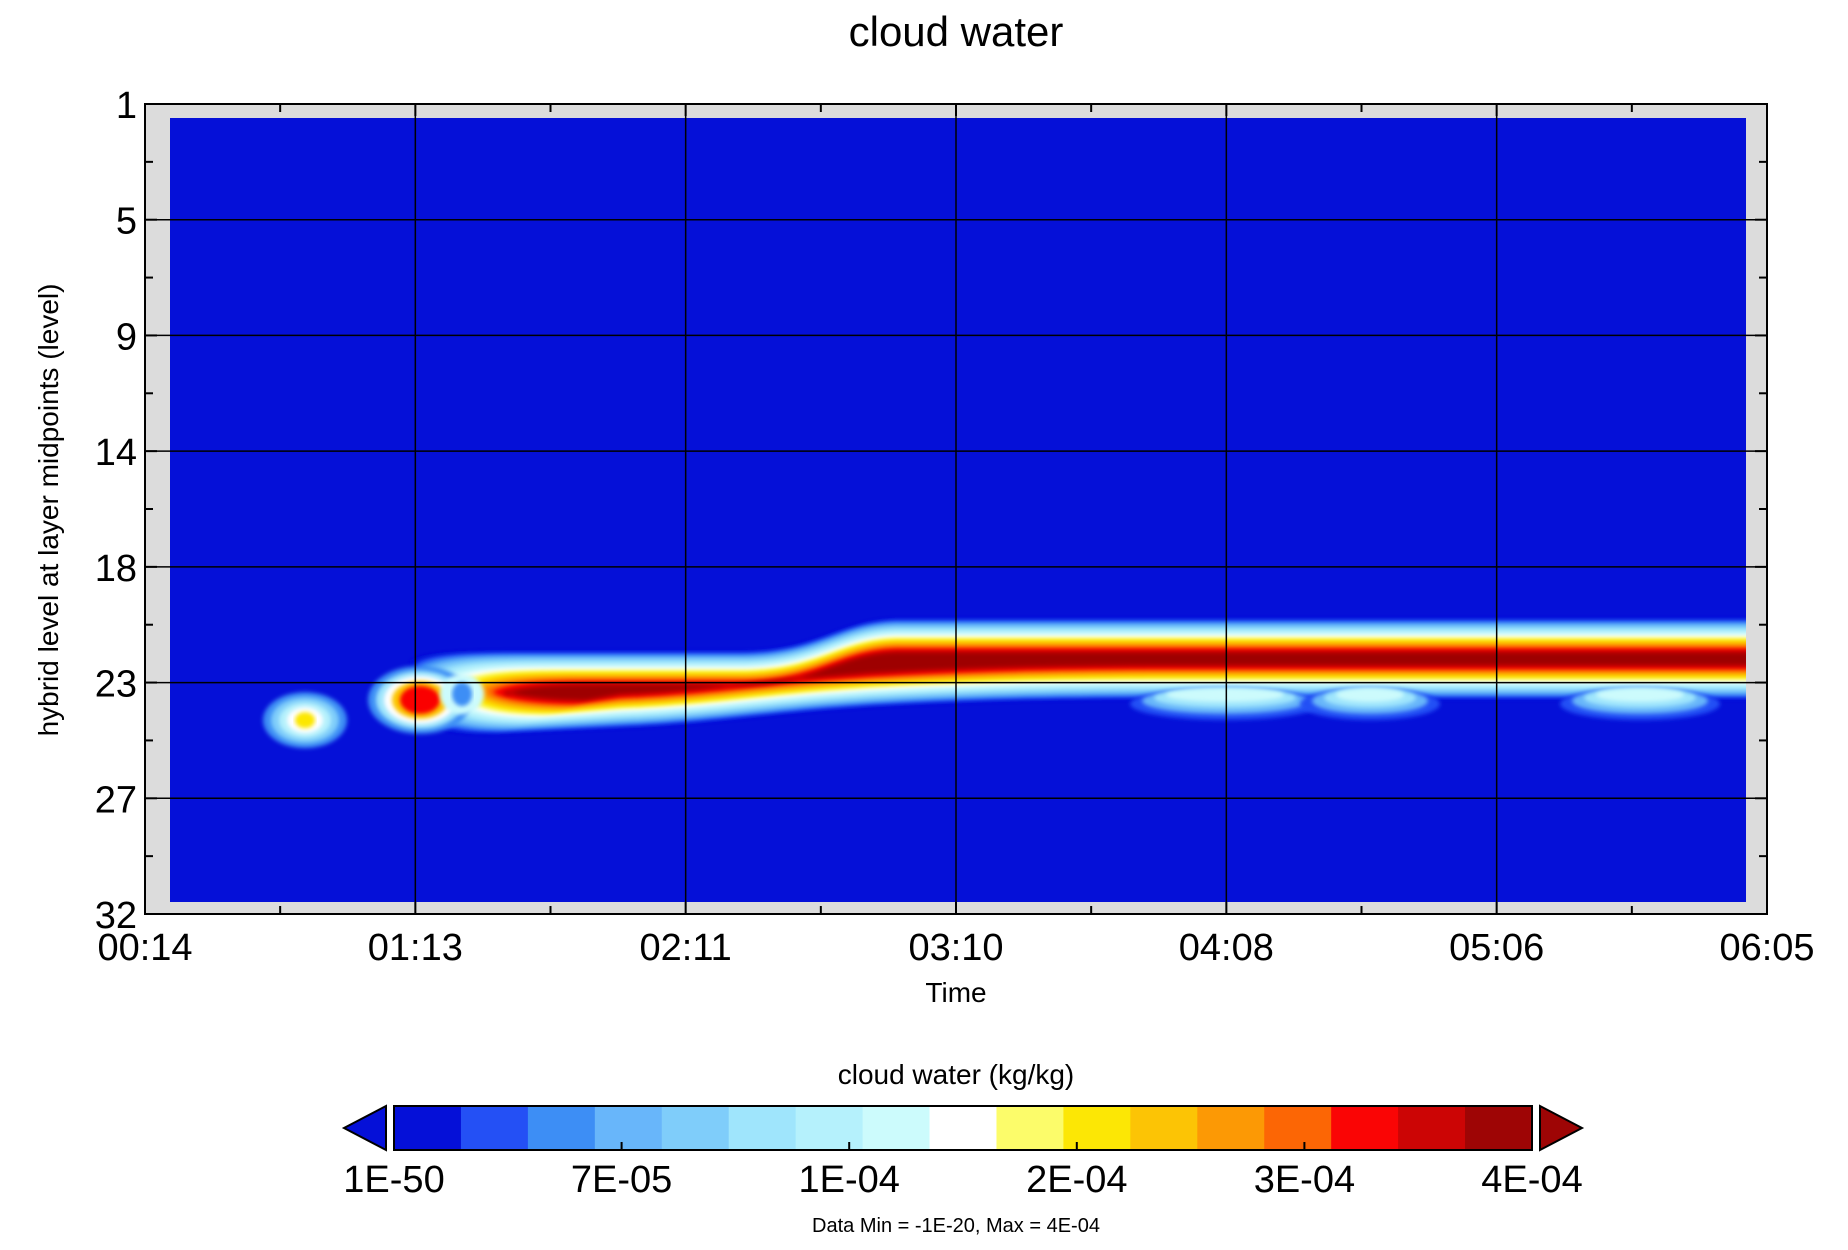 The height and width of the screenshot is (1250, 1848). What do you see at coordinates (1531, 1180) in the screenshot?
I see `colorbar-tick-label: 4E-04` at bounding box center [1531, 1180].